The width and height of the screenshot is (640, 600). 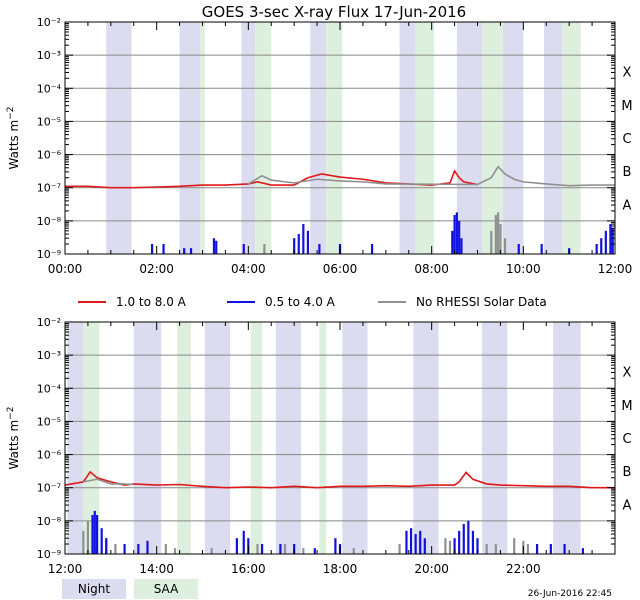 What do you see at coordinates (300, 302) in the screenshot?
I see `legend-label: 0.5 to 4.0 A` at bounding box center [300, 302].